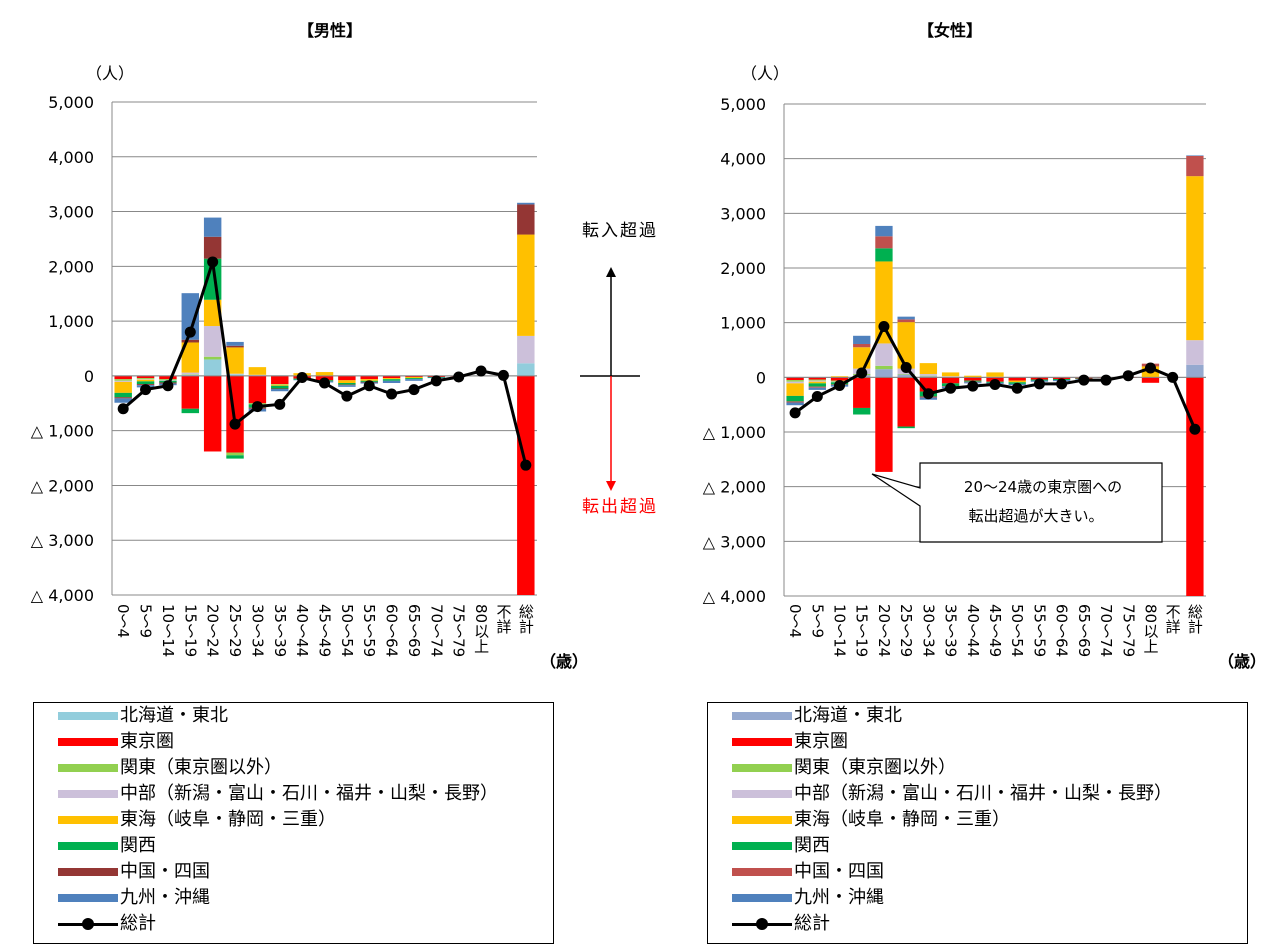 This screenshot has height=944, width=1266. What do you see at coordinates (62, 485) in the screenshot?
I see `y-tick-label: △ 2,000` at bounding box center [62, 485].